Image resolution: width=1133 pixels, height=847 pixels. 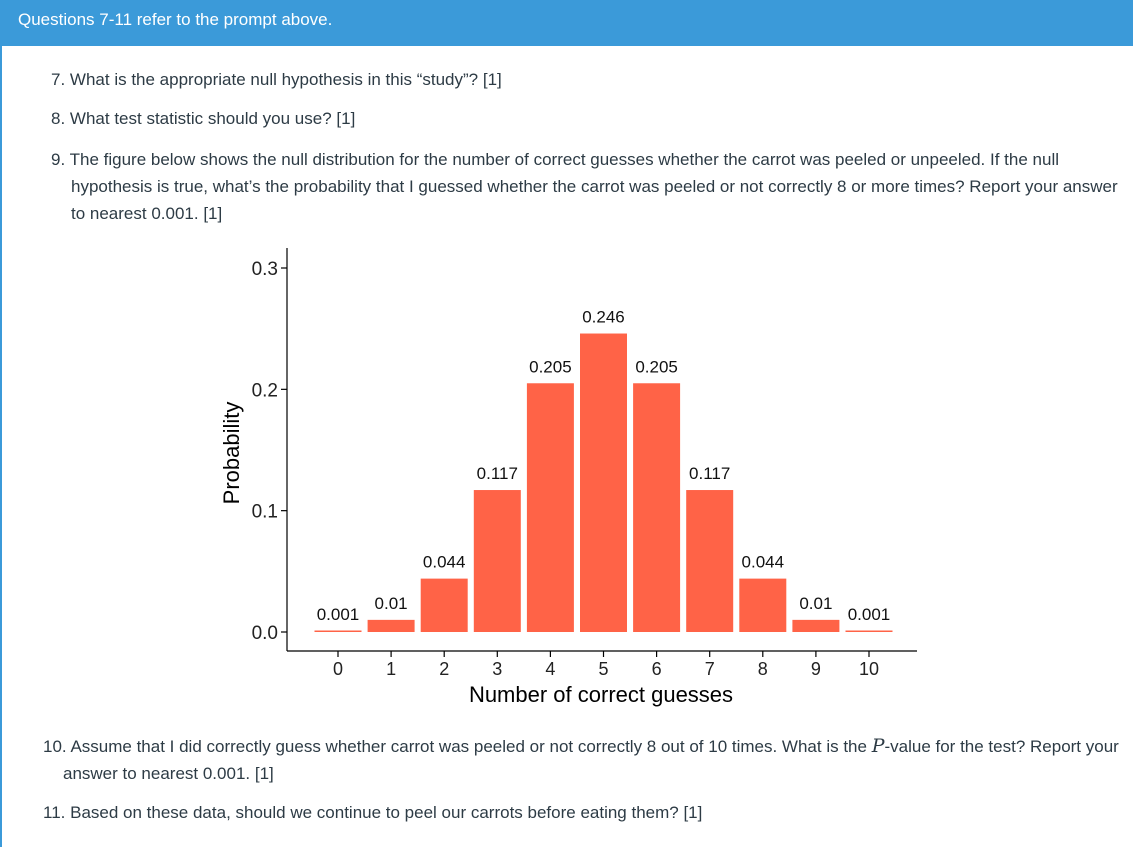 I want to click on y-tick-label: 0.3, so click(x=265, y=269).